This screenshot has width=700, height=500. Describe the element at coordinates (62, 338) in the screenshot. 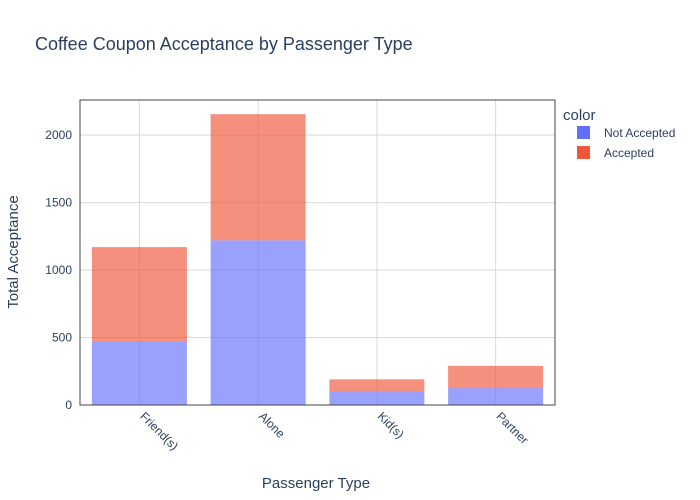

I see `y-tick-label: 500` at that location.